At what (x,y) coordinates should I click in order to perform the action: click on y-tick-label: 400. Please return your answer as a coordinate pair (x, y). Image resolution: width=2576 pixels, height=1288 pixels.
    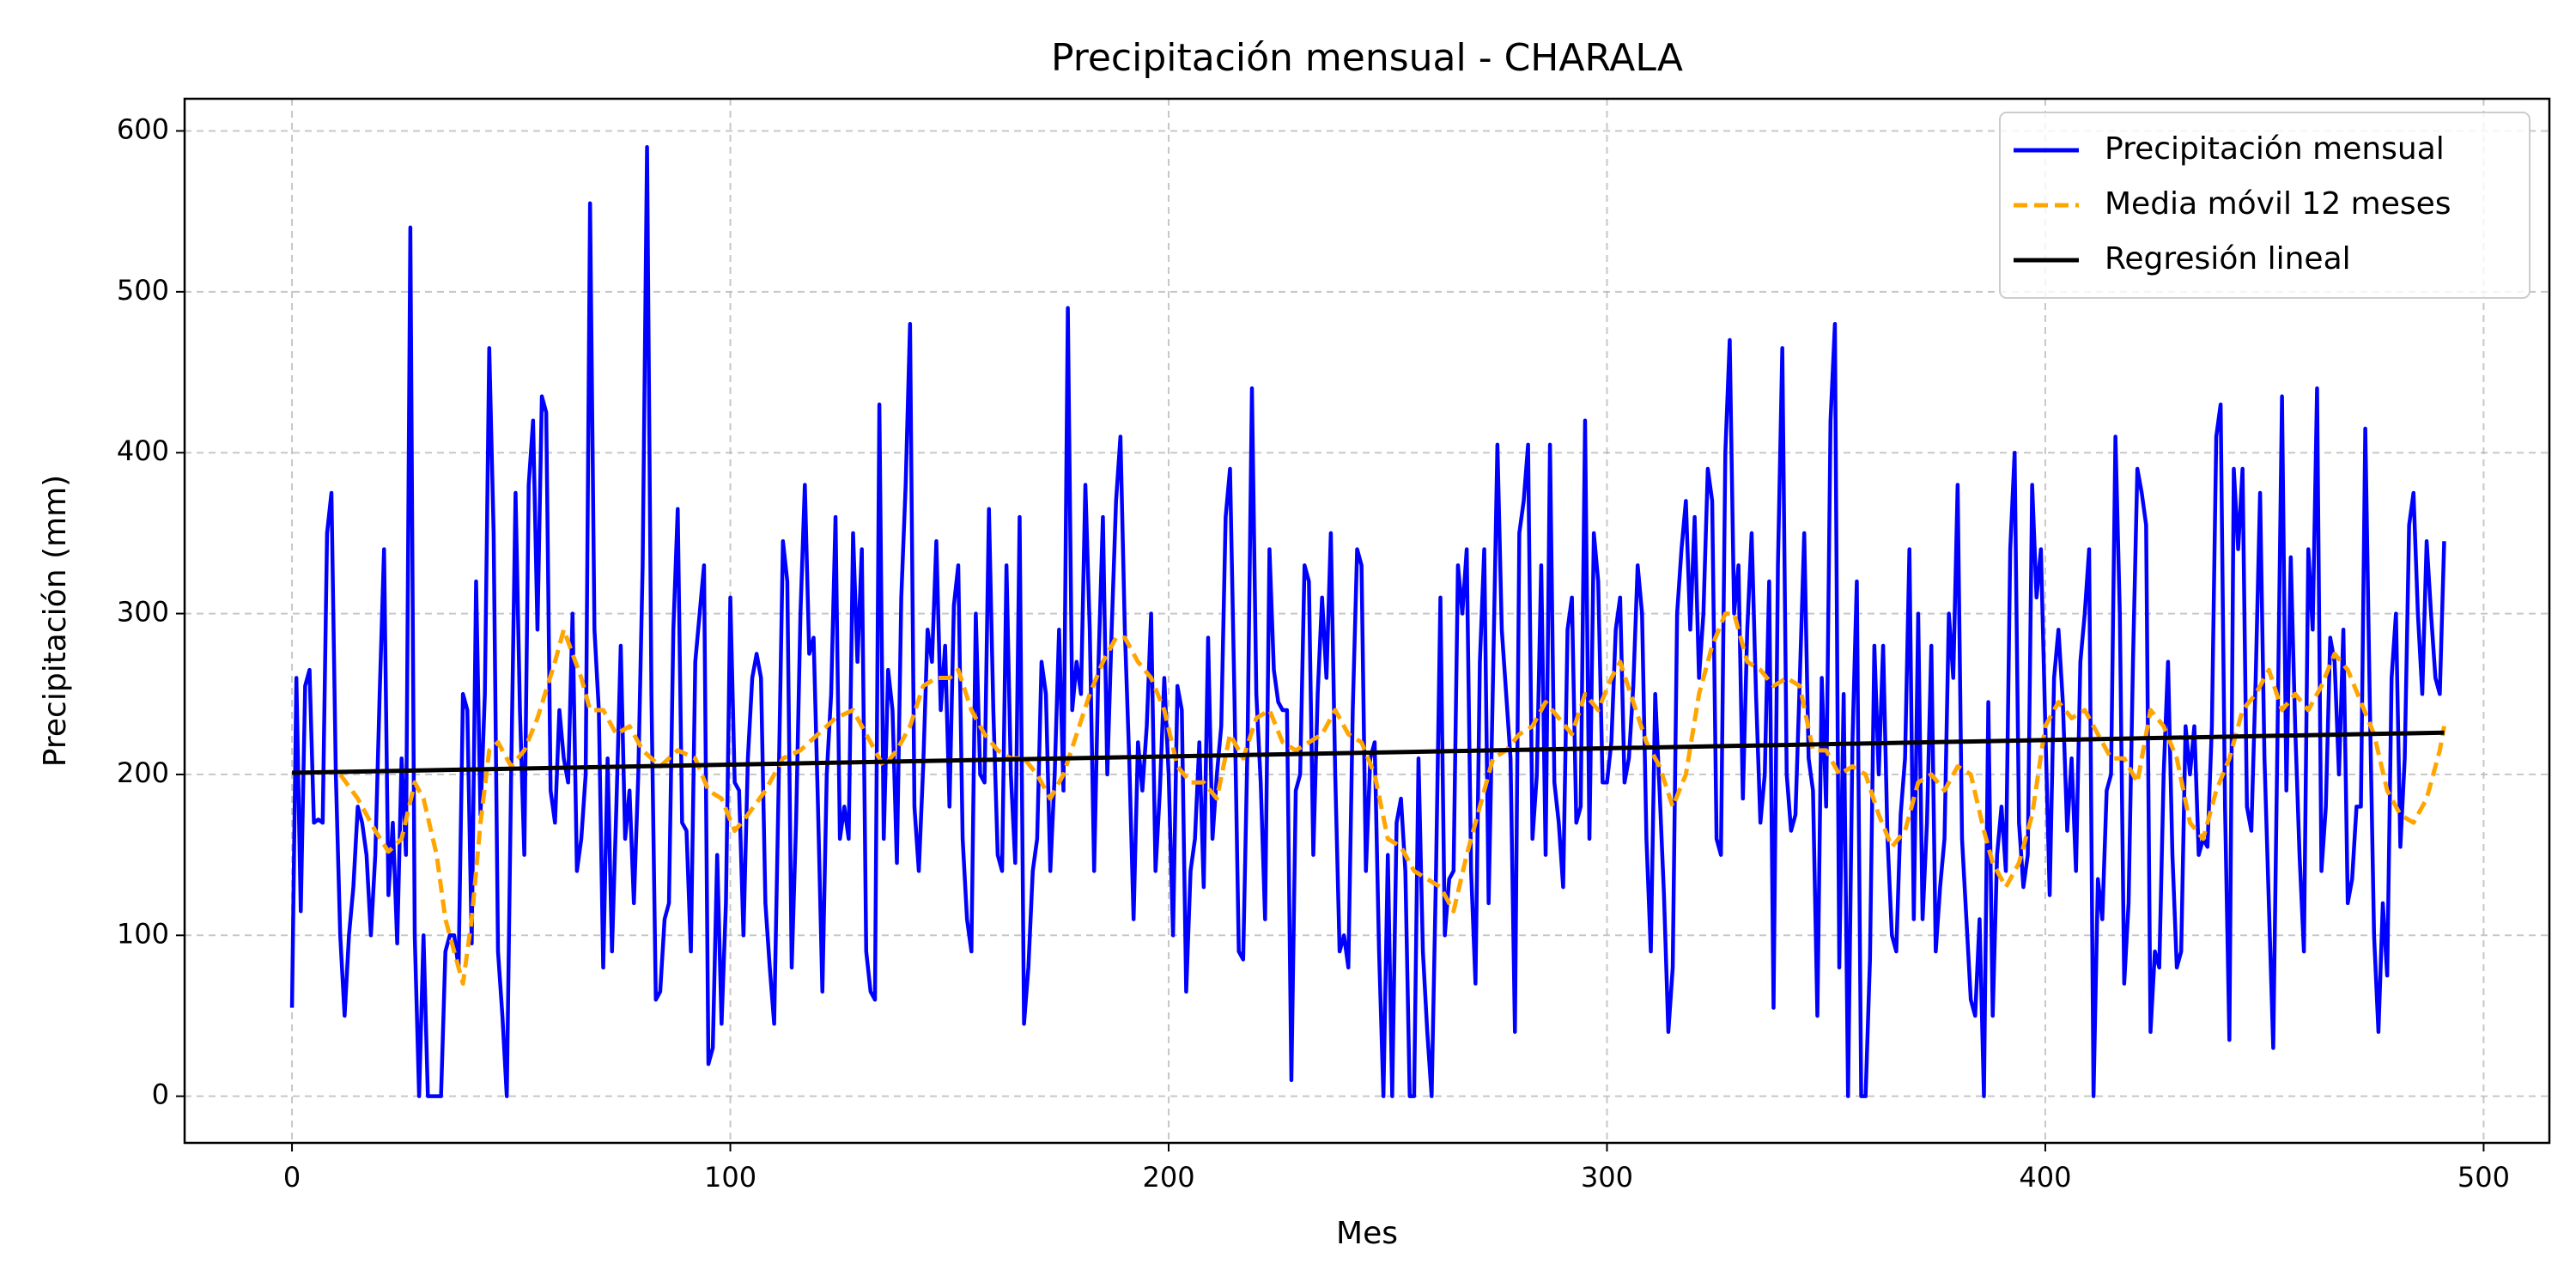
    Looking at the image, I should click on (143, 450).